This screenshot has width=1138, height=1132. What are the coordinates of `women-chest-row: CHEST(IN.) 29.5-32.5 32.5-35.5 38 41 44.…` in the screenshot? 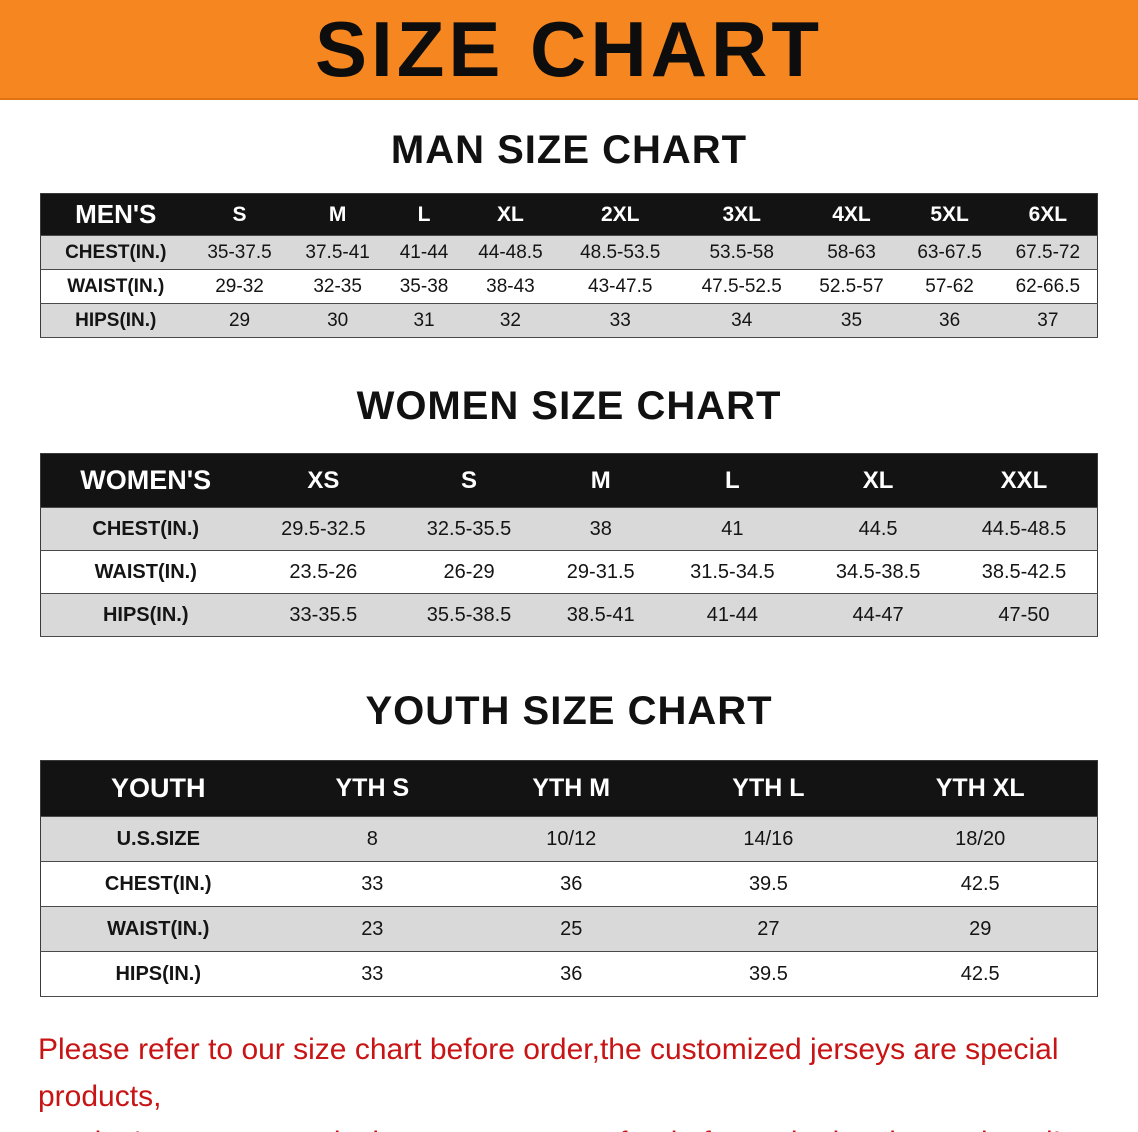 It's located at (569, 529).